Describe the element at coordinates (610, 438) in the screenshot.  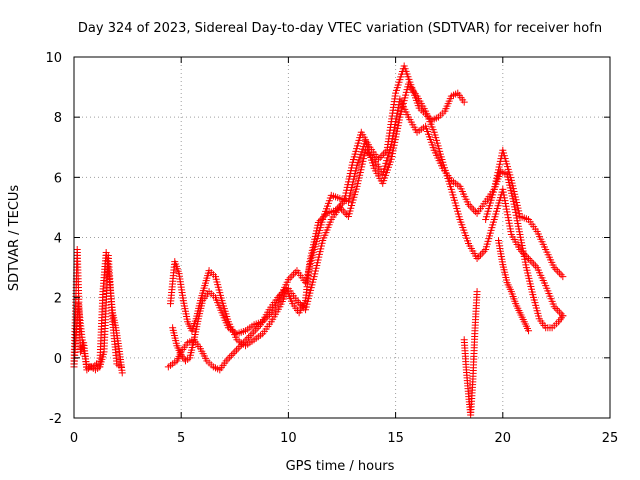
I see `x-tick-label: 25` at that location.